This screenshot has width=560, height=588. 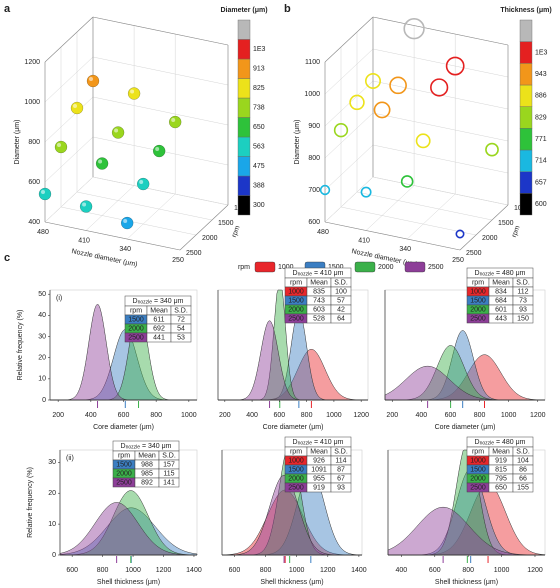 I want to click on colorbar-tick-label: 563, so click(x=259, y=147).